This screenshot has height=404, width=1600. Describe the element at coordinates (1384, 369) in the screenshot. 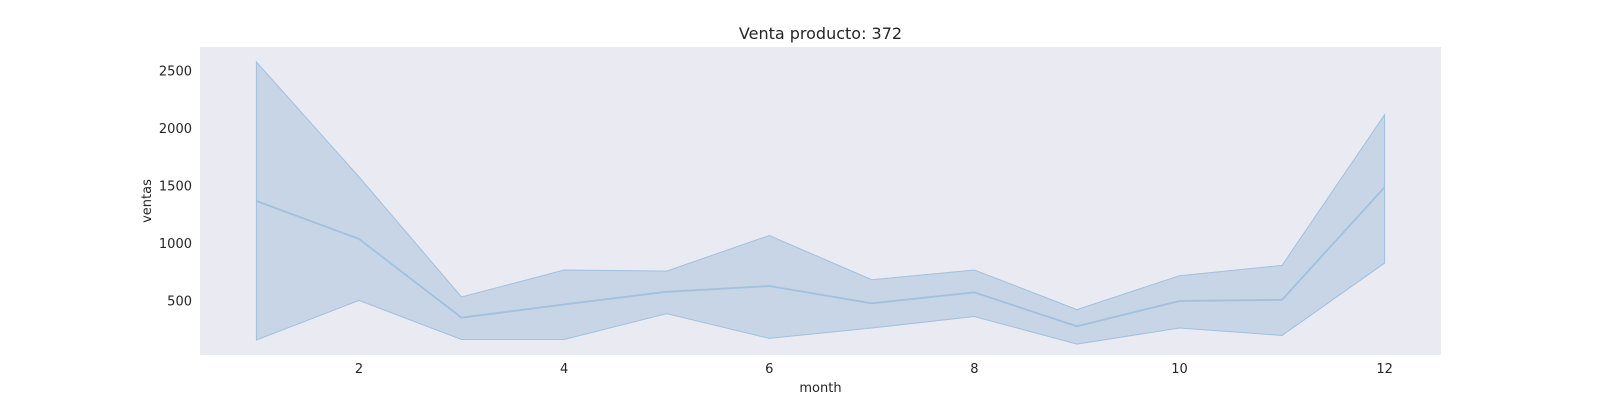

I see `x-tick-label: 12` at that location.